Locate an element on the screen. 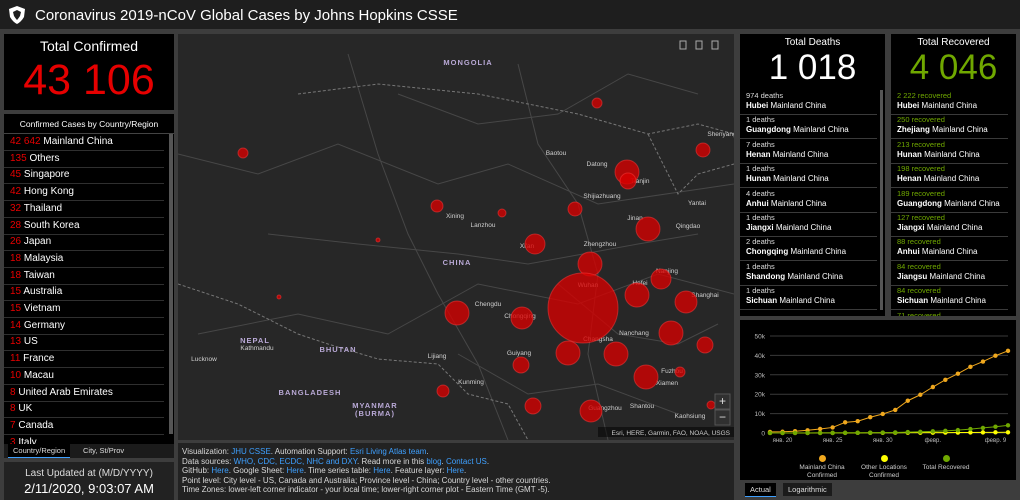 The width and height of the screenshot is (1020, 500). country-row: 42 Hong Kong is located at coordinates (84, 193).